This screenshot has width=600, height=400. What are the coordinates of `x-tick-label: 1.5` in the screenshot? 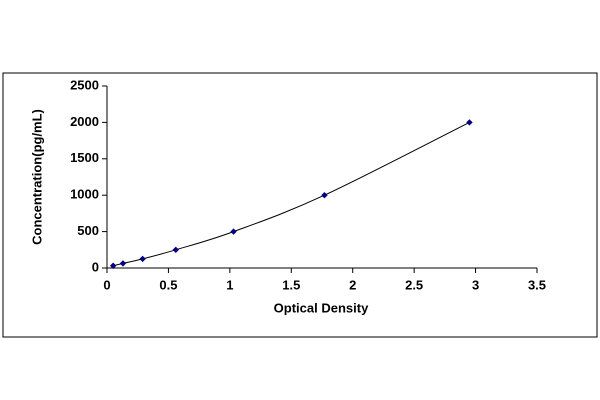 It's located at (291, 284).